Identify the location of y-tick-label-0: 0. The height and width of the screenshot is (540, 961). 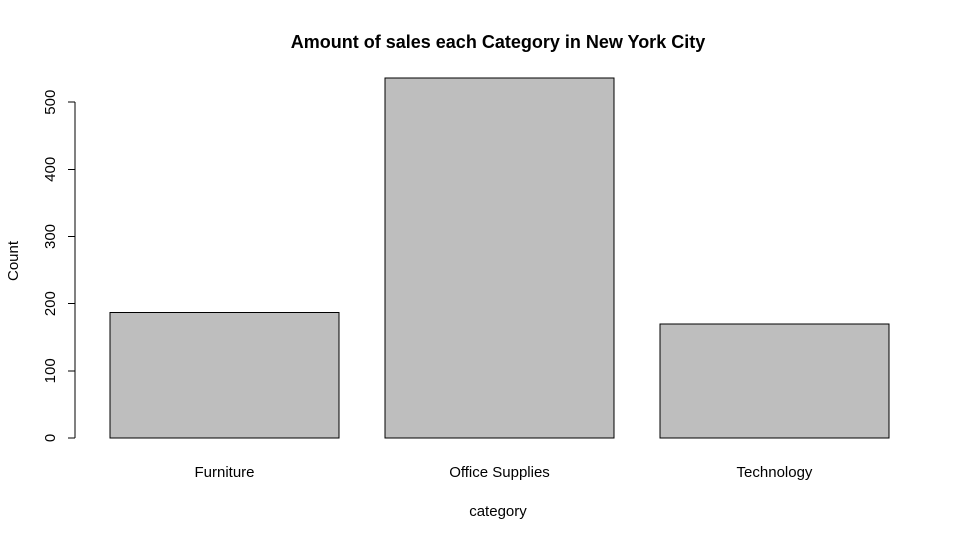
(50, 438).